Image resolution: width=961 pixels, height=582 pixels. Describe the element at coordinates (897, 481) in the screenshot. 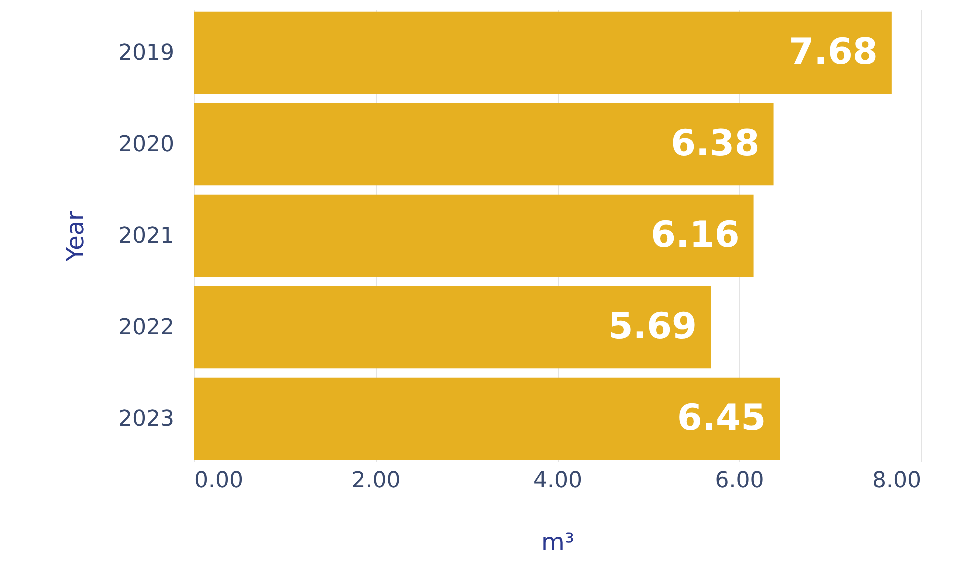

I see `x-tick-label: 8.00` at that location.